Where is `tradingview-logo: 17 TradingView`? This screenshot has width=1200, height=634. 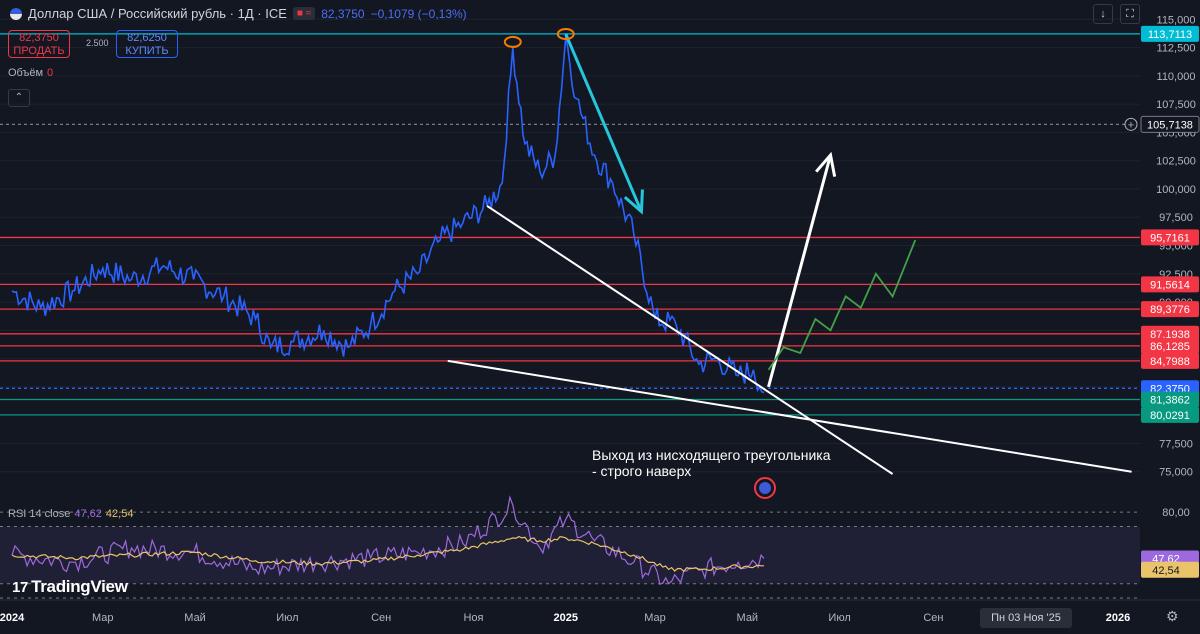 tradingview-logo: 17 TradingView is located at coordinates (70, 587).